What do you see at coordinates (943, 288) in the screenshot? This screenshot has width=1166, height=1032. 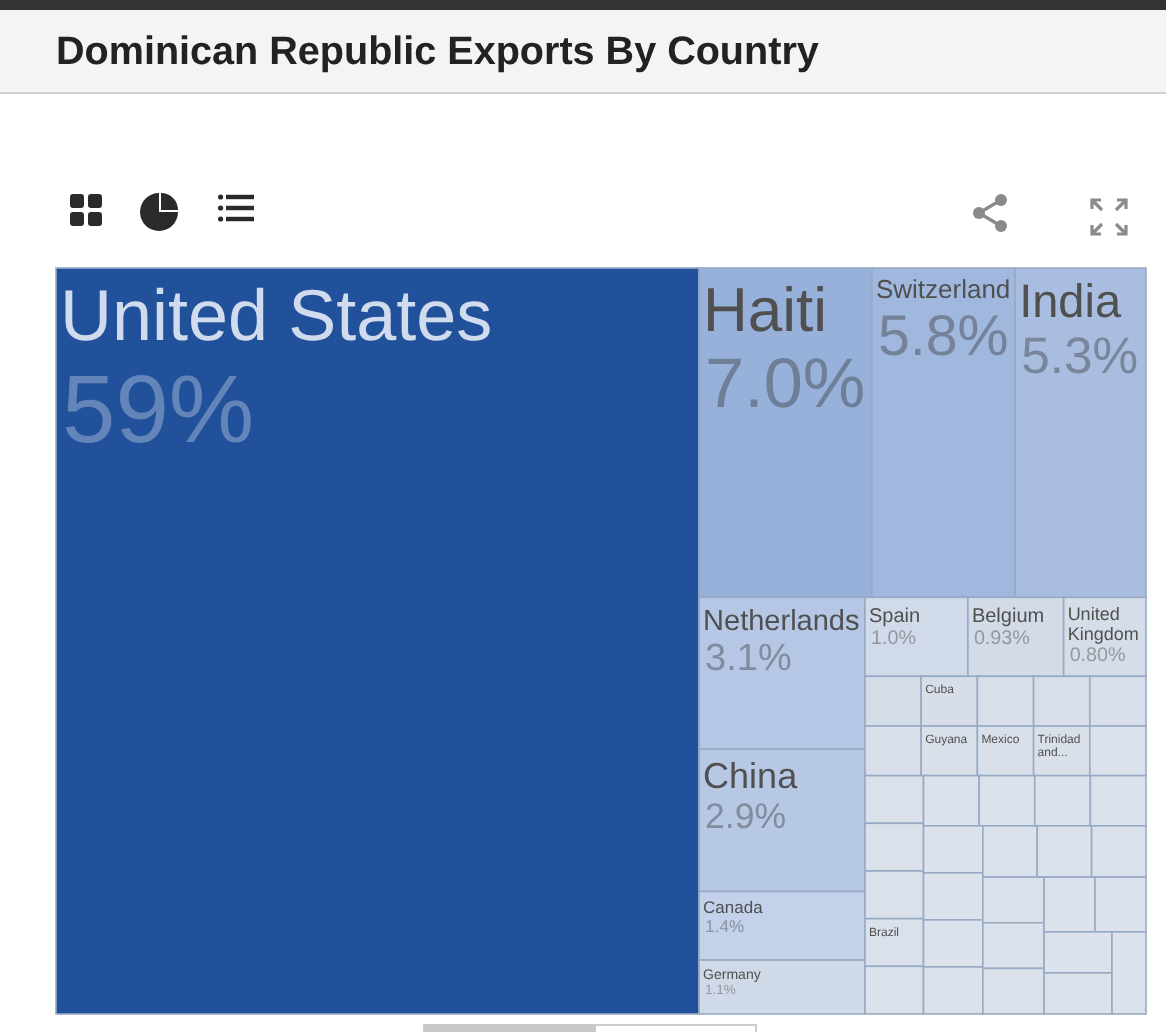 I see `category-label: Switzerland` at bounding box center [943, 288].